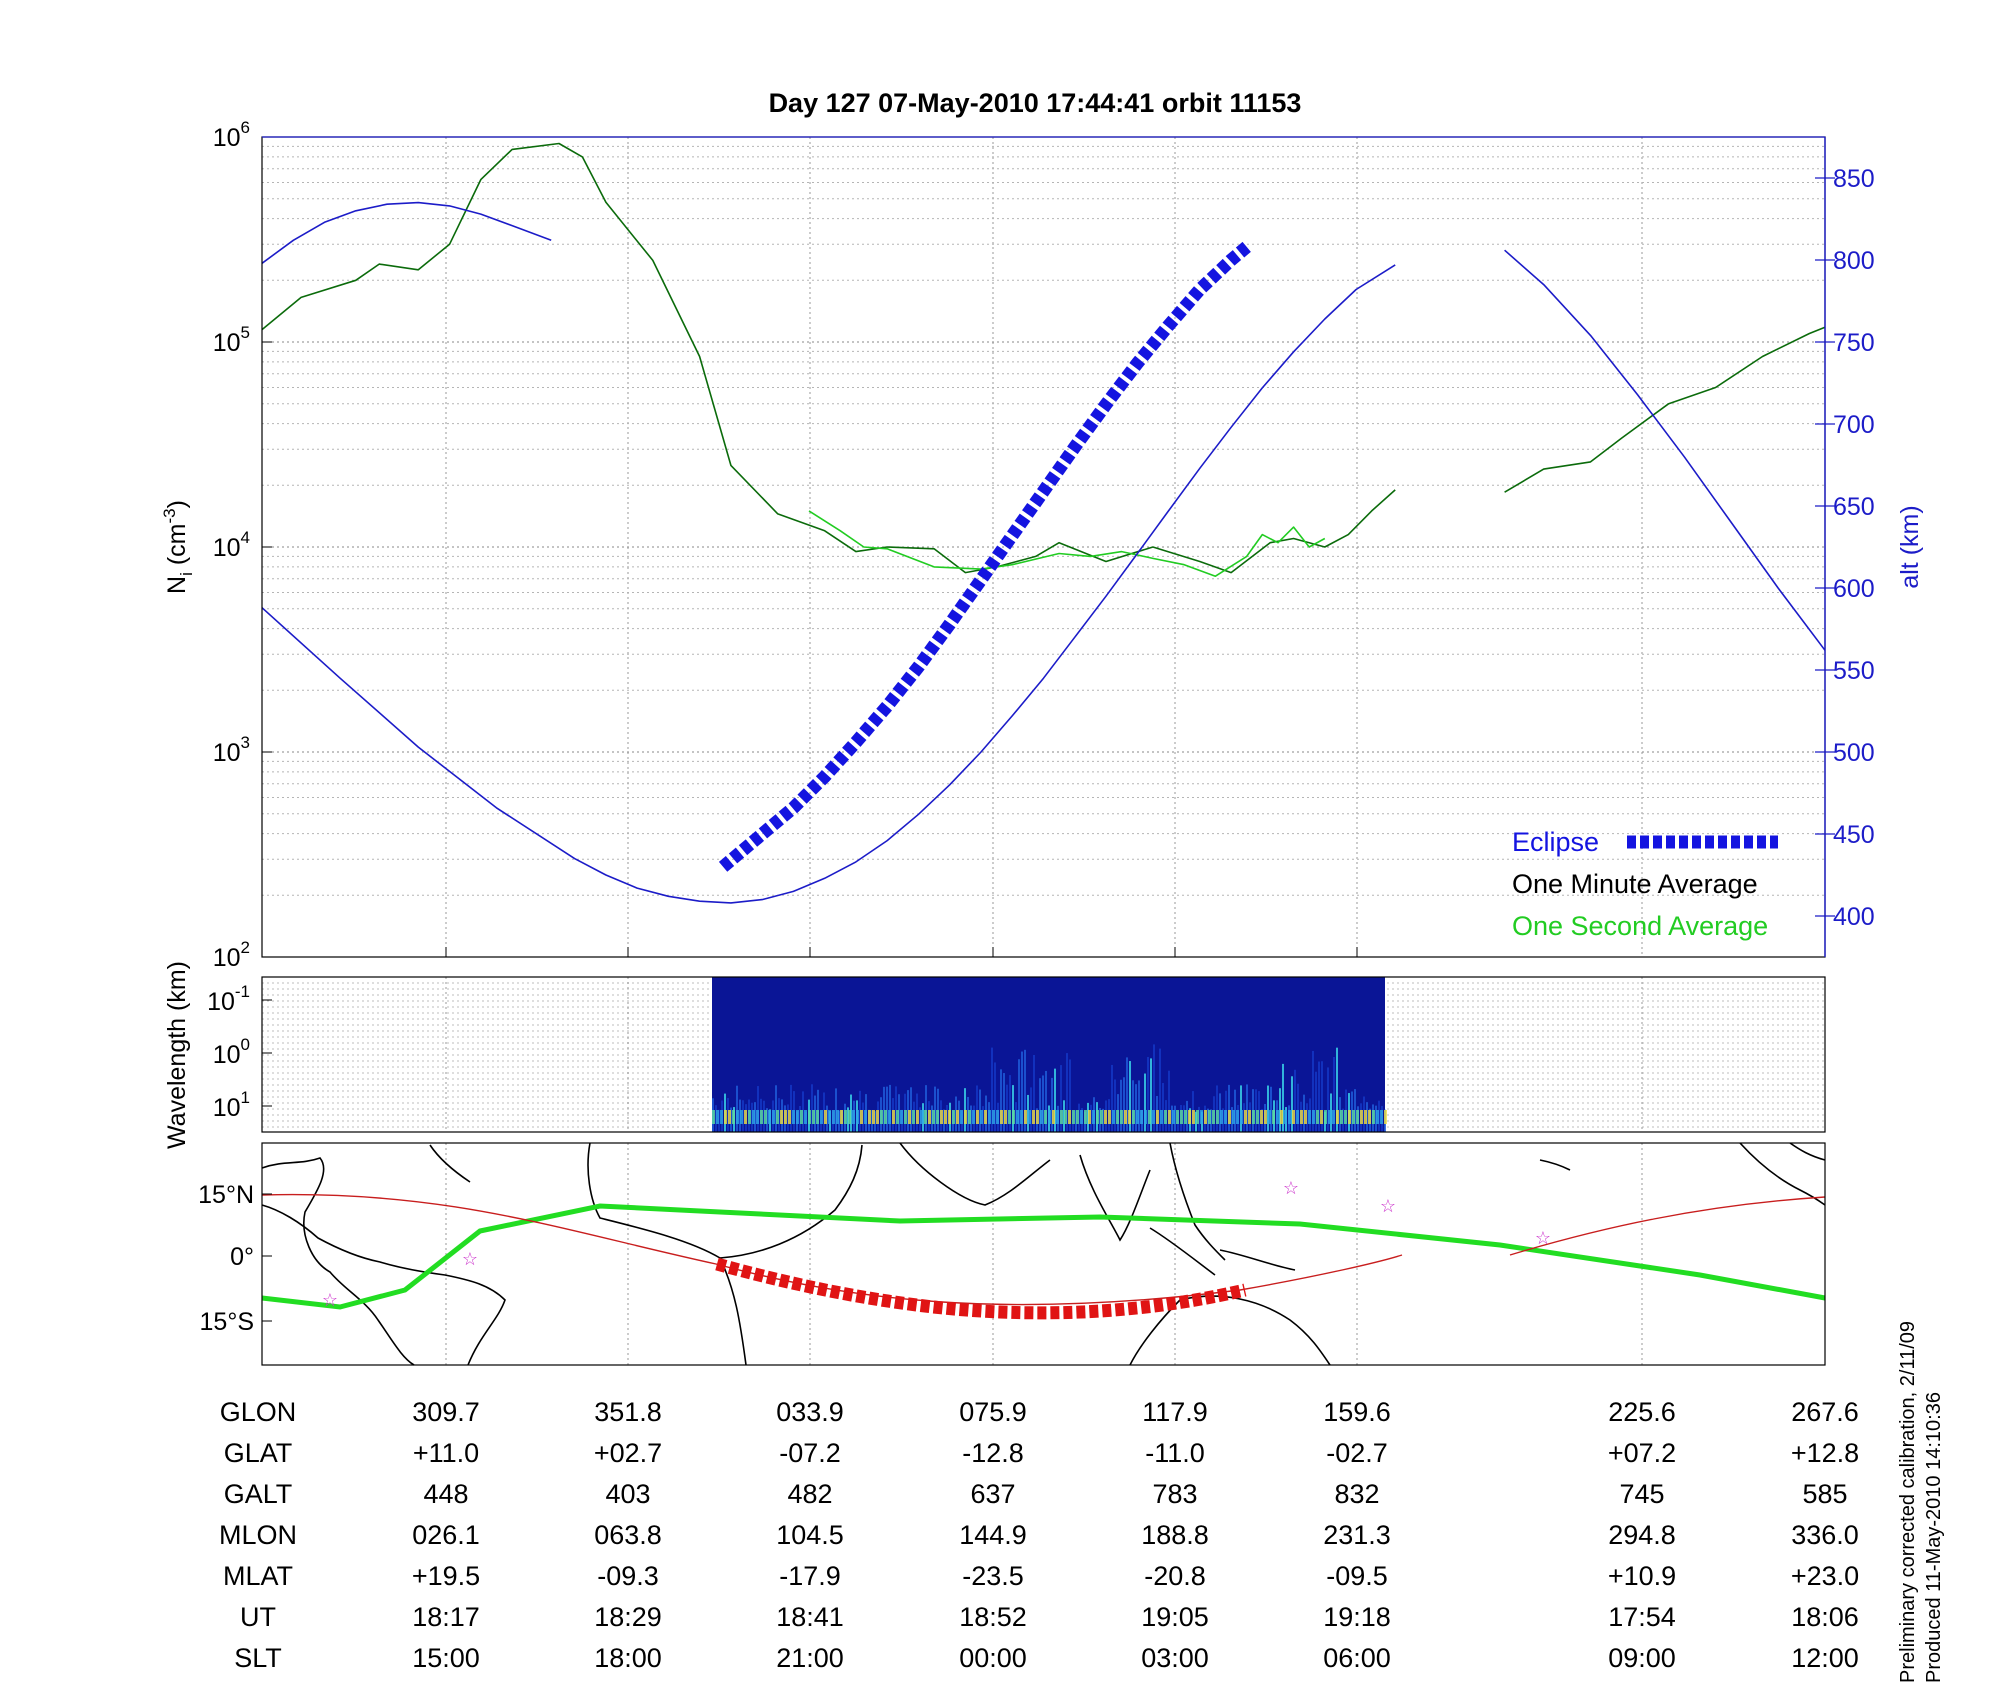 Image resolution: width=2000 pixels, height=1700 pixels. What do you see at coordinates (1357, 1658) in the screenshot?
I see `table-cell: 06:00` at bounding box center [1357, 1658].